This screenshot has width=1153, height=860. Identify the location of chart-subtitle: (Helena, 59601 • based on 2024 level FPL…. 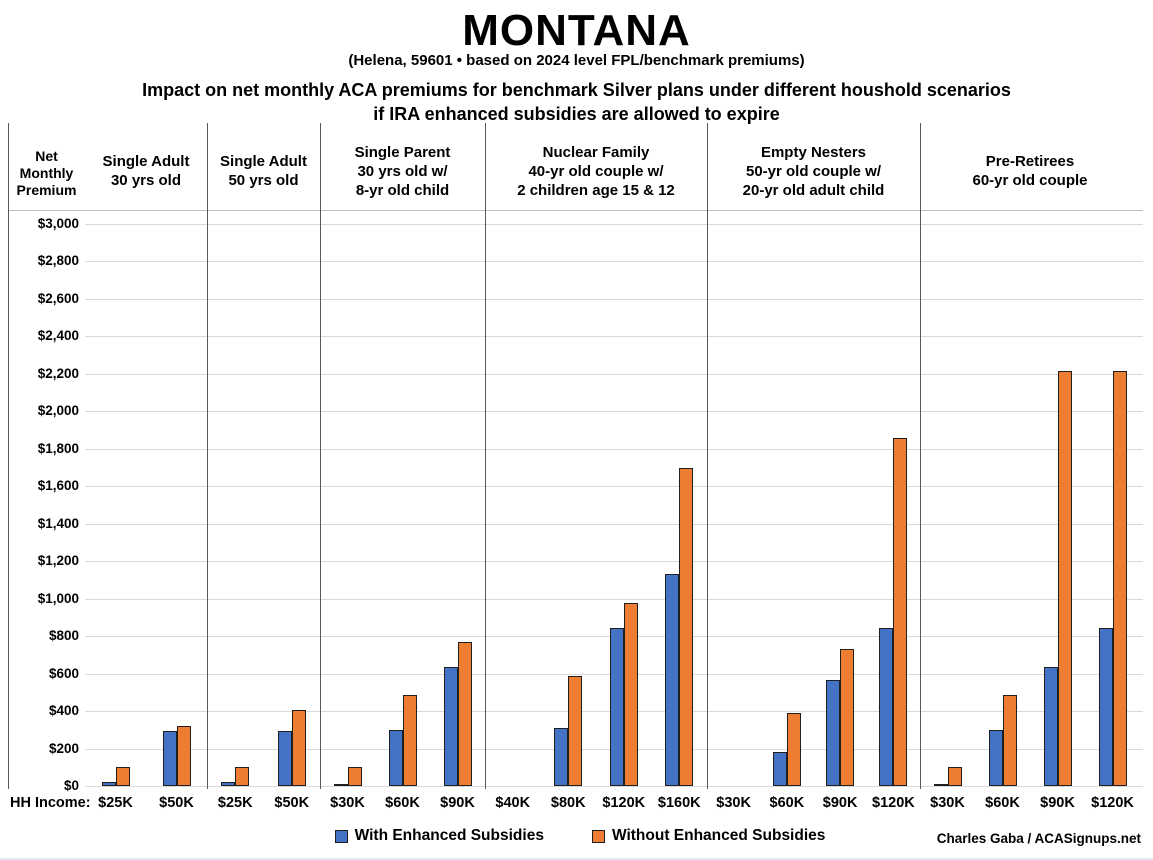
(576, 60).